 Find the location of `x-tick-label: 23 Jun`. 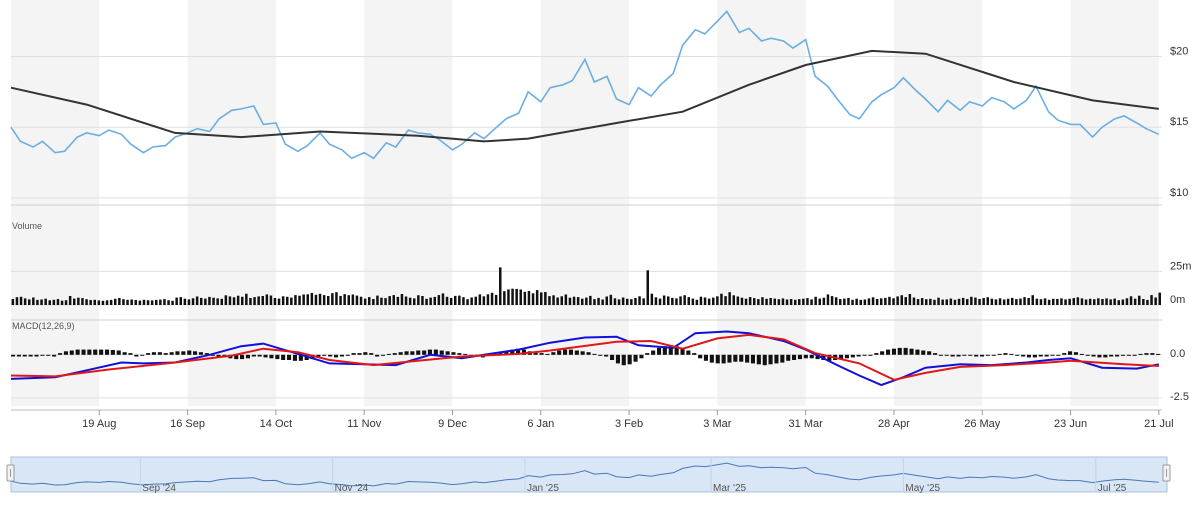

x-tick-label: 23 Jun is located at coordinates (1070, 424).